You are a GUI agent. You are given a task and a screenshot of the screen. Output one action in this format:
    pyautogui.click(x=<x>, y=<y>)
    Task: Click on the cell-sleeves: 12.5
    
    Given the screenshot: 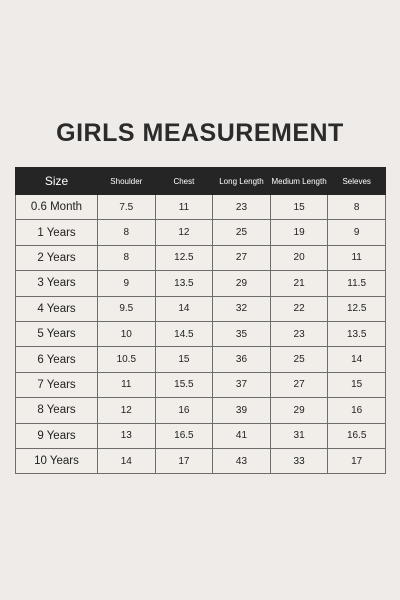 What is the action you would take?
    pyautogui.click(x=356, y=308)
    